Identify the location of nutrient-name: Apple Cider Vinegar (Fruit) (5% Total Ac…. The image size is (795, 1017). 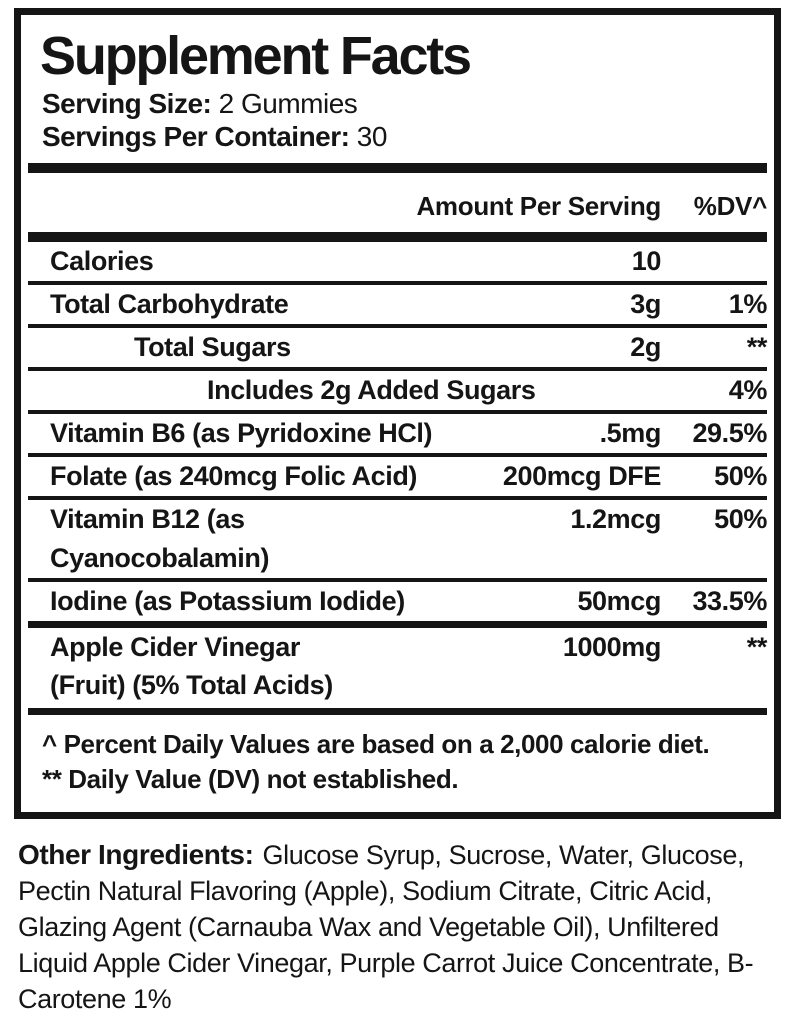
(255, 668).